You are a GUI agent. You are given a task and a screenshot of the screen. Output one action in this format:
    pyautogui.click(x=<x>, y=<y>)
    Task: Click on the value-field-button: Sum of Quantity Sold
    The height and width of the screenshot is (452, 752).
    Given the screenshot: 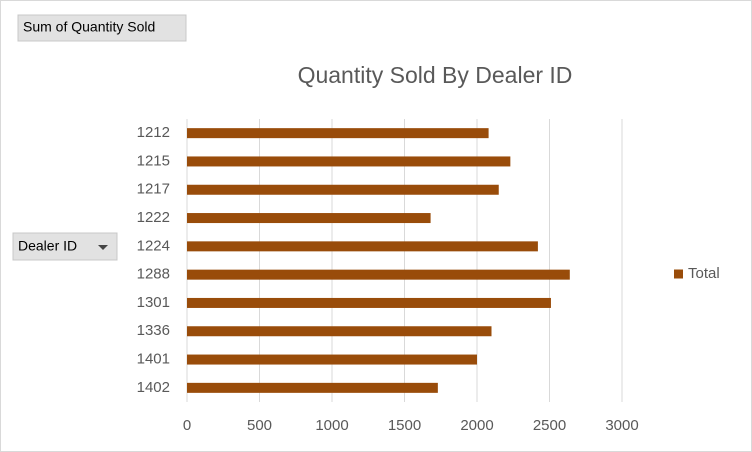 What is the action you would take?
    pyautogui.click(x=102, y=28)
    